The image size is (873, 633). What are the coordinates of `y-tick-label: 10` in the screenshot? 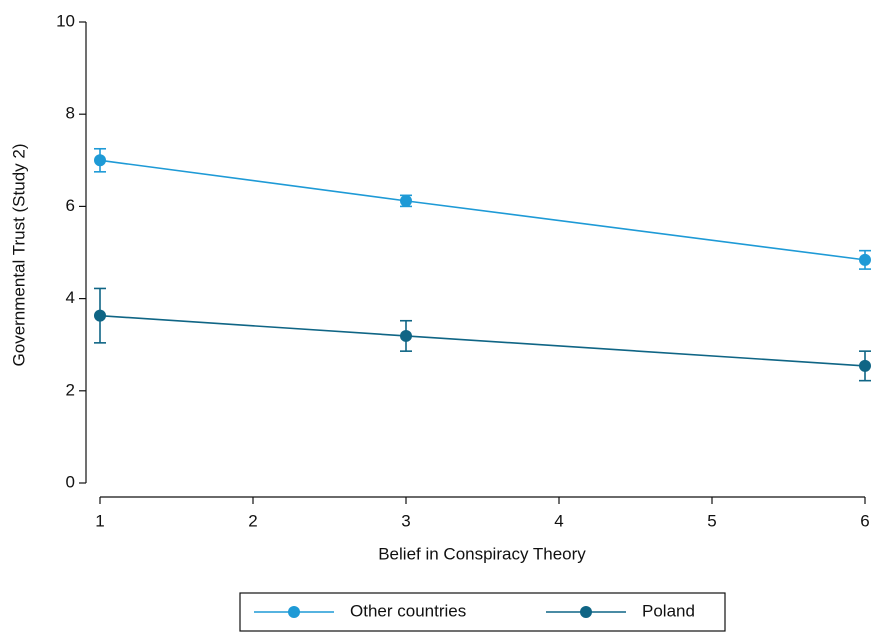 It's located at (65, 20).